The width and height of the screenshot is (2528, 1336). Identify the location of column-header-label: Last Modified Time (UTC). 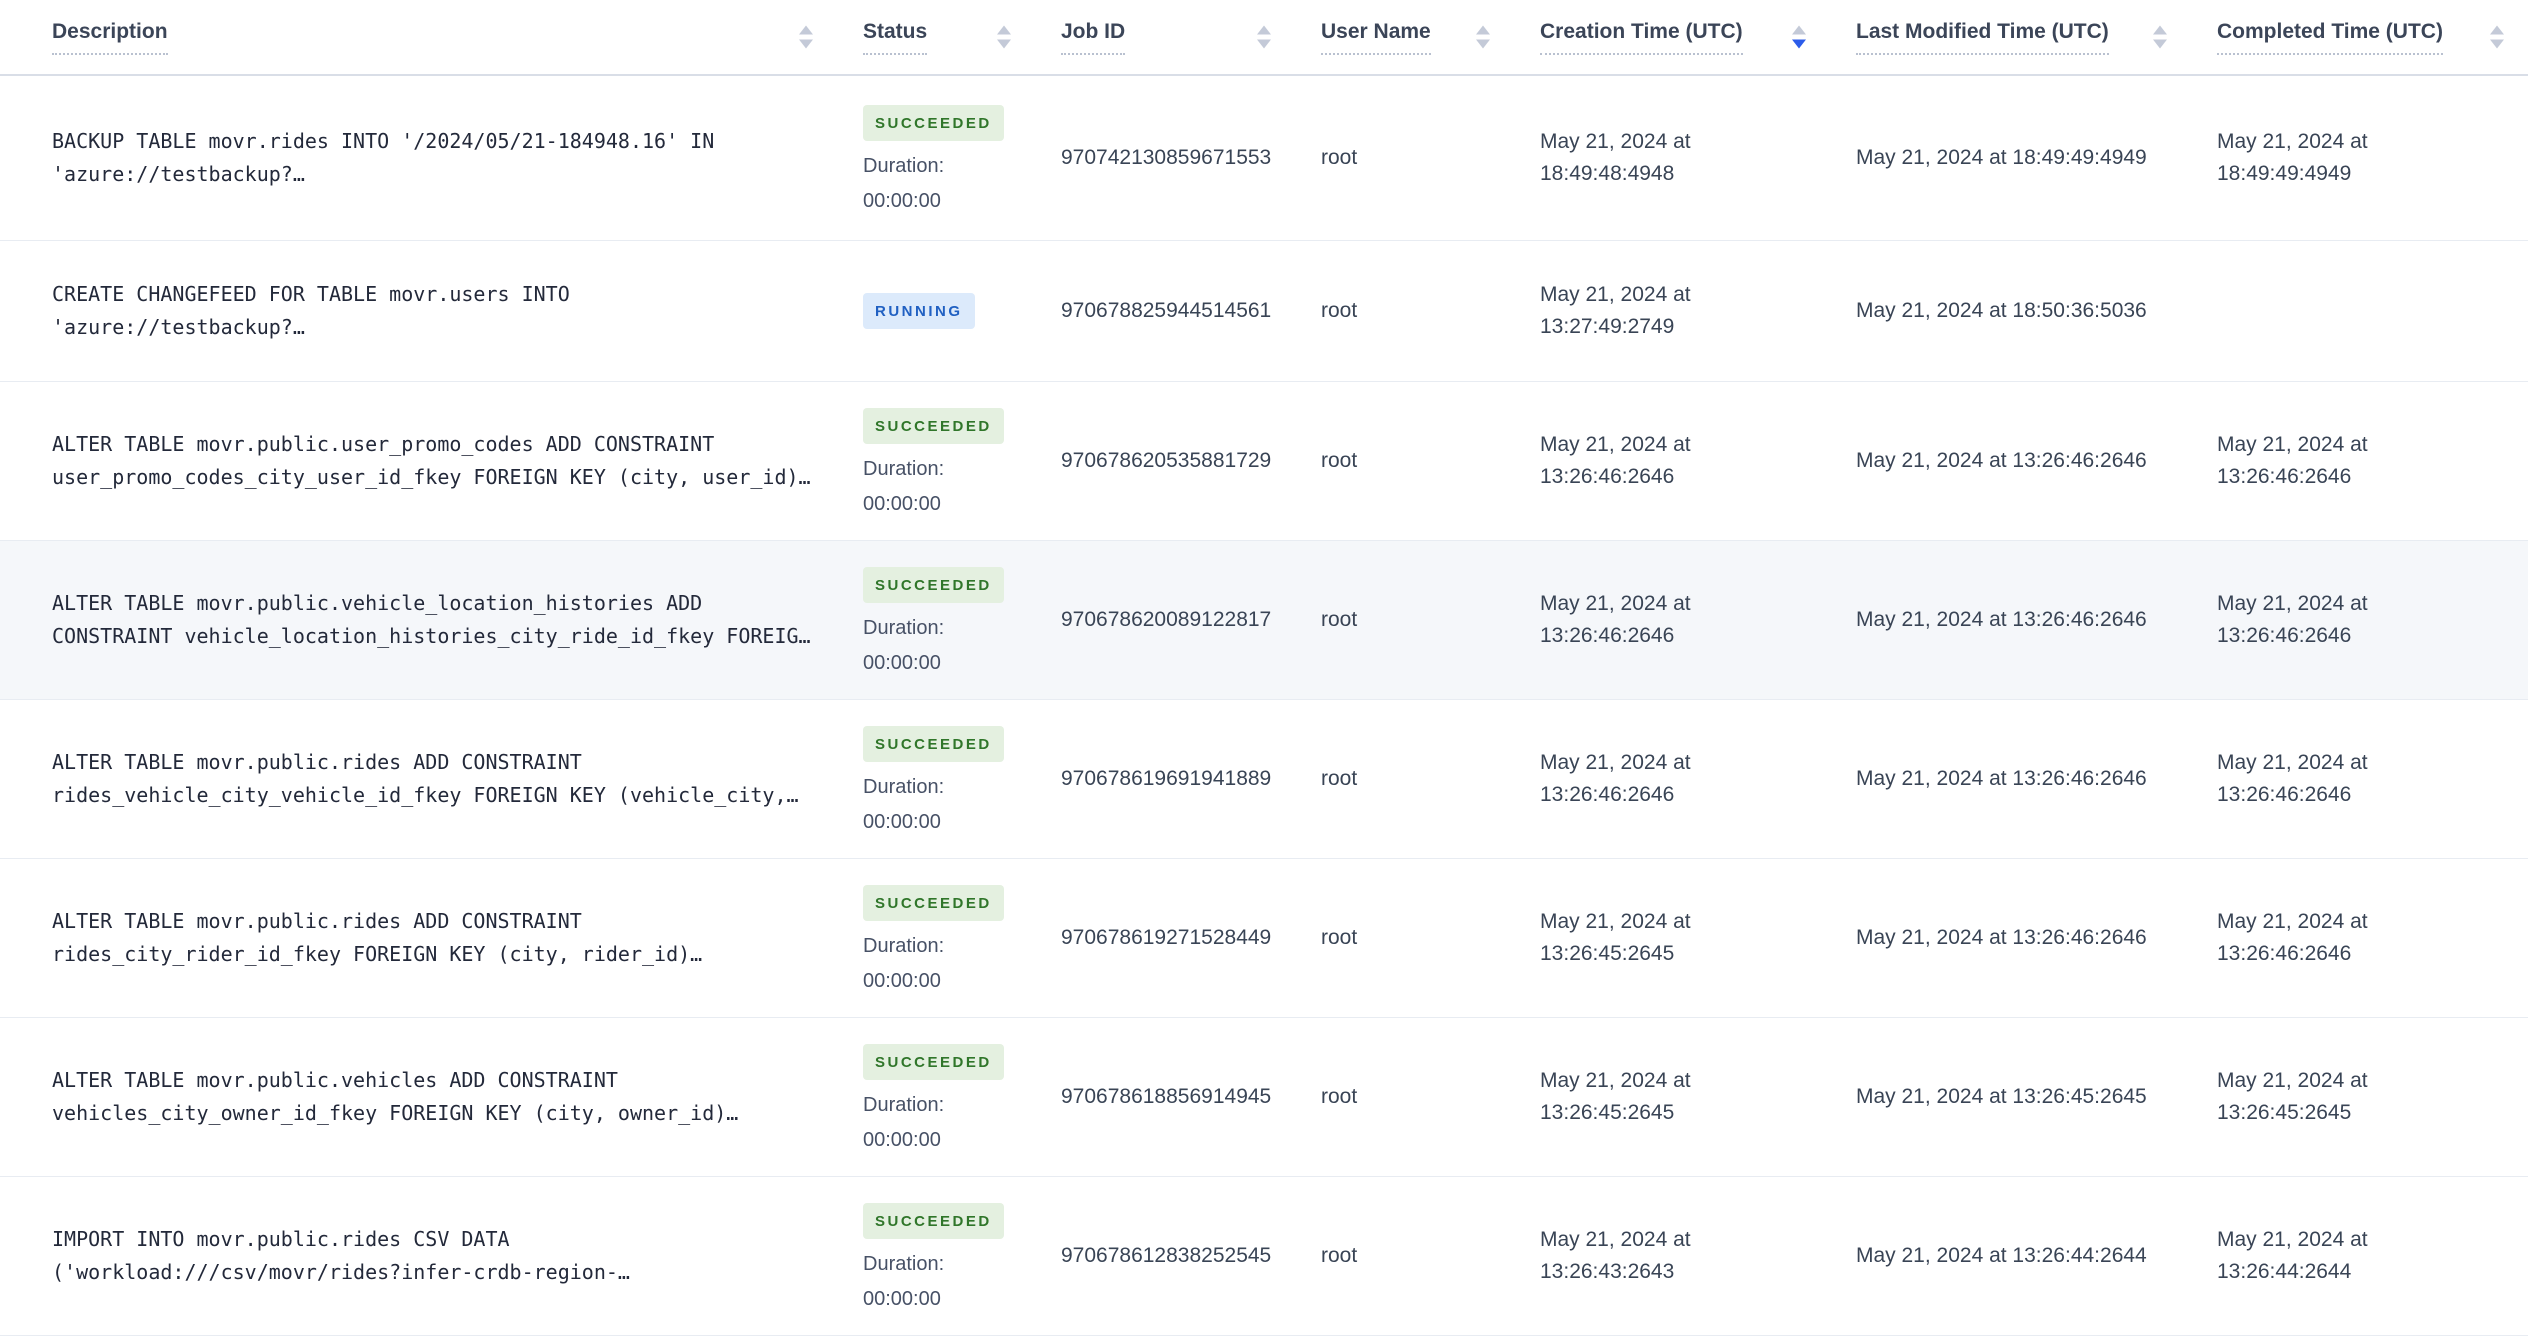
(1982, 37).